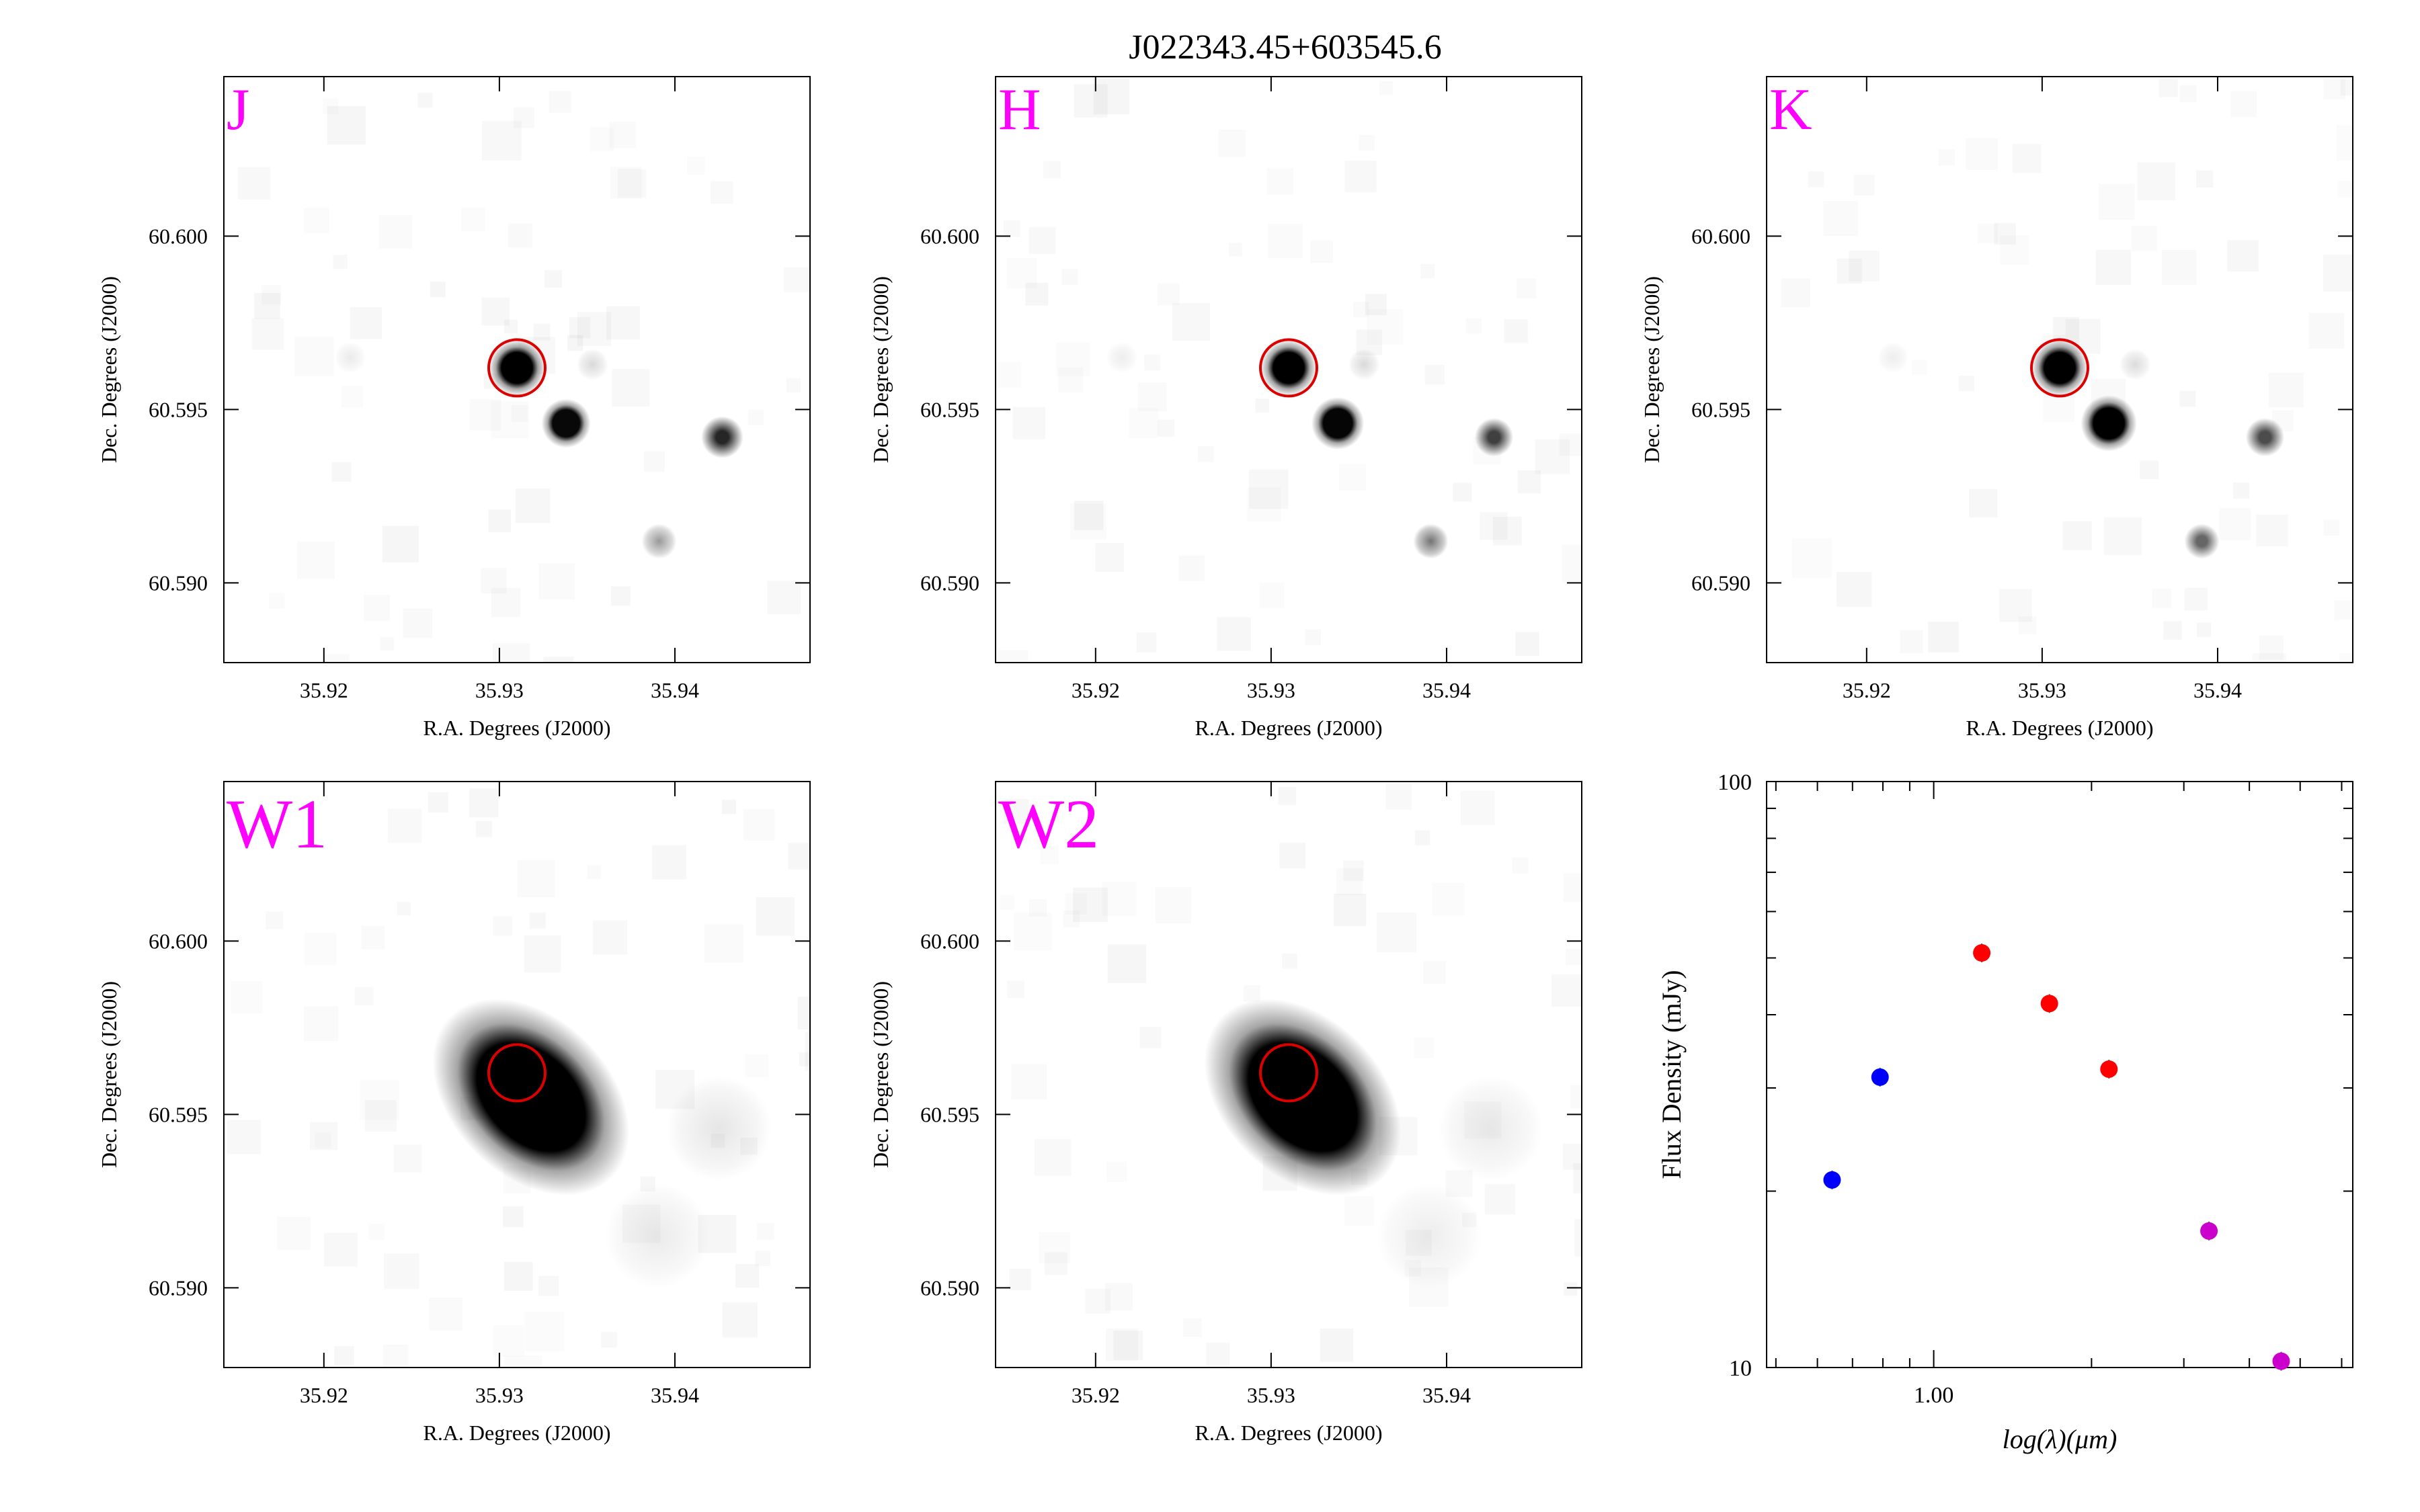 Image resolution: width=2420 pixels, height=1512 pixels. What do you see at coordinates (517, 369) in the screenshot?
I see `plot-frame` at bounding box center [517, 369].